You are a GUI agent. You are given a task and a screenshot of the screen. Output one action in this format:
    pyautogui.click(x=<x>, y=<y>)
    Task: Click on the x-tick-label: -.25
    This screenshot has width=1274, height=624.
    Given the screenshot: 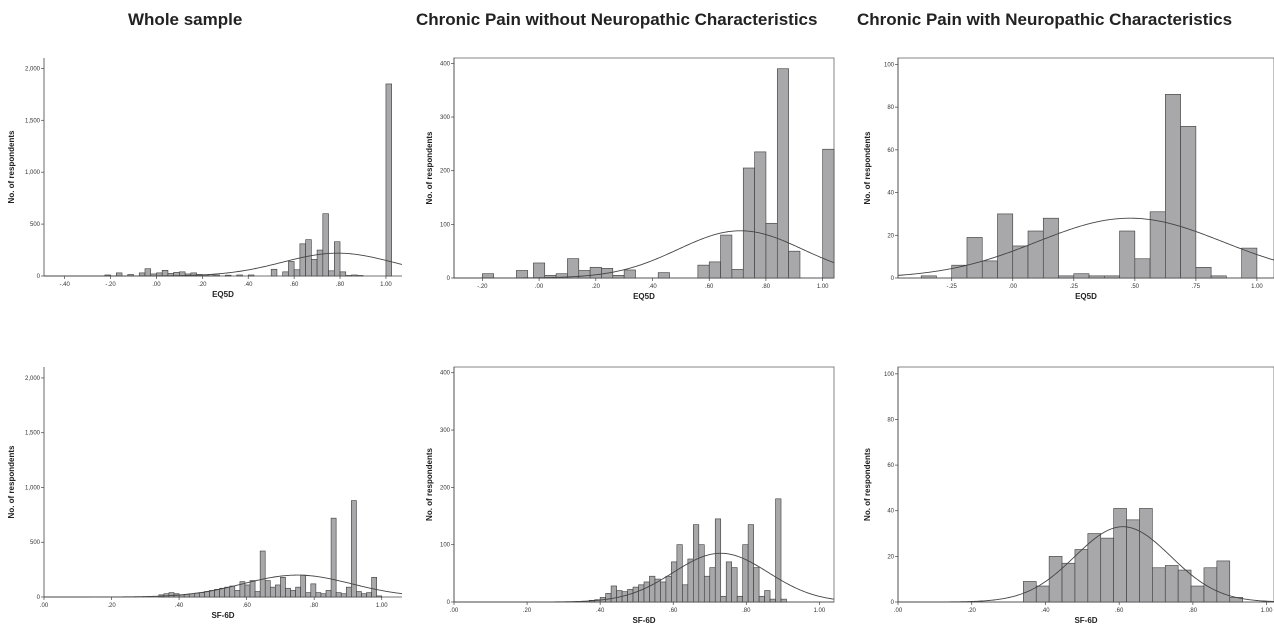 What is the action you would take?
    pyautogui.click(x=952, y=287)
    